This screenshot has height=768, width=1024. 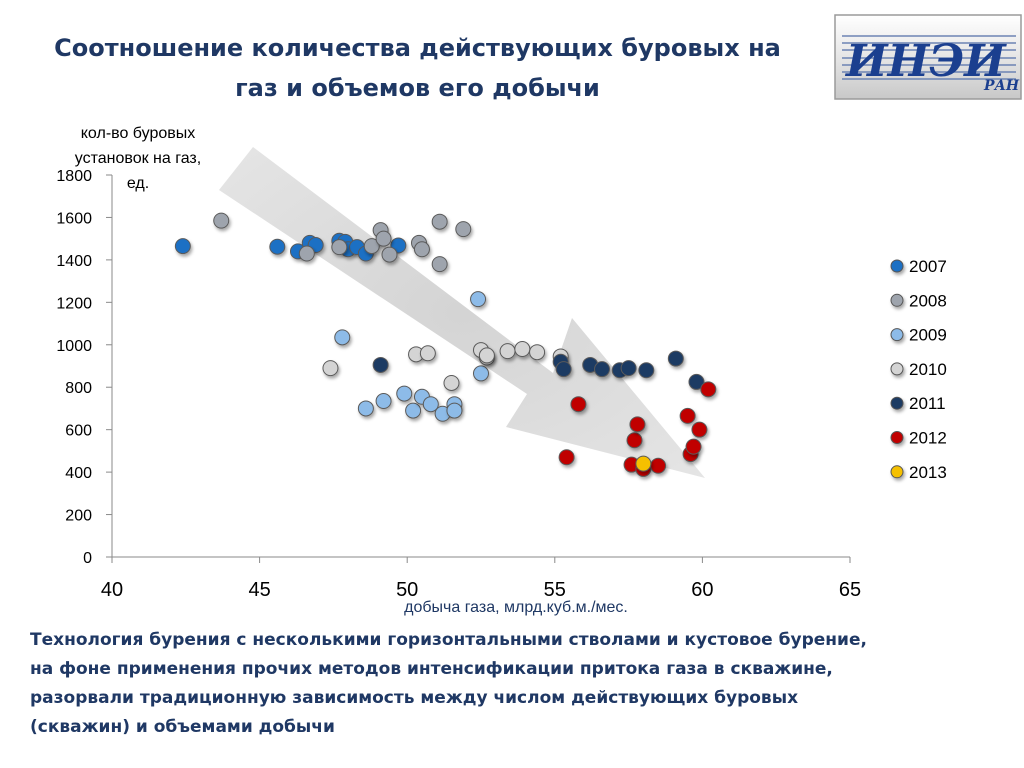 What do you see at coordinates (417, 88) in the screenshot?
I see `title-line-2: газ и объемов его добычи` at bounding box center [417, 88].